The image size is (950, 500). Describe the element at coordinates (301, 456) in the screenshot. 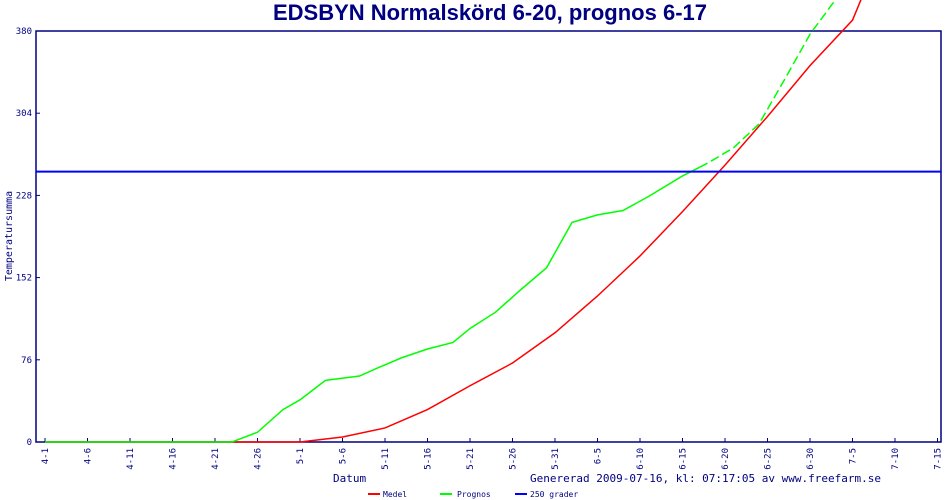

I see `x-tick-label: 5-1` at that location.